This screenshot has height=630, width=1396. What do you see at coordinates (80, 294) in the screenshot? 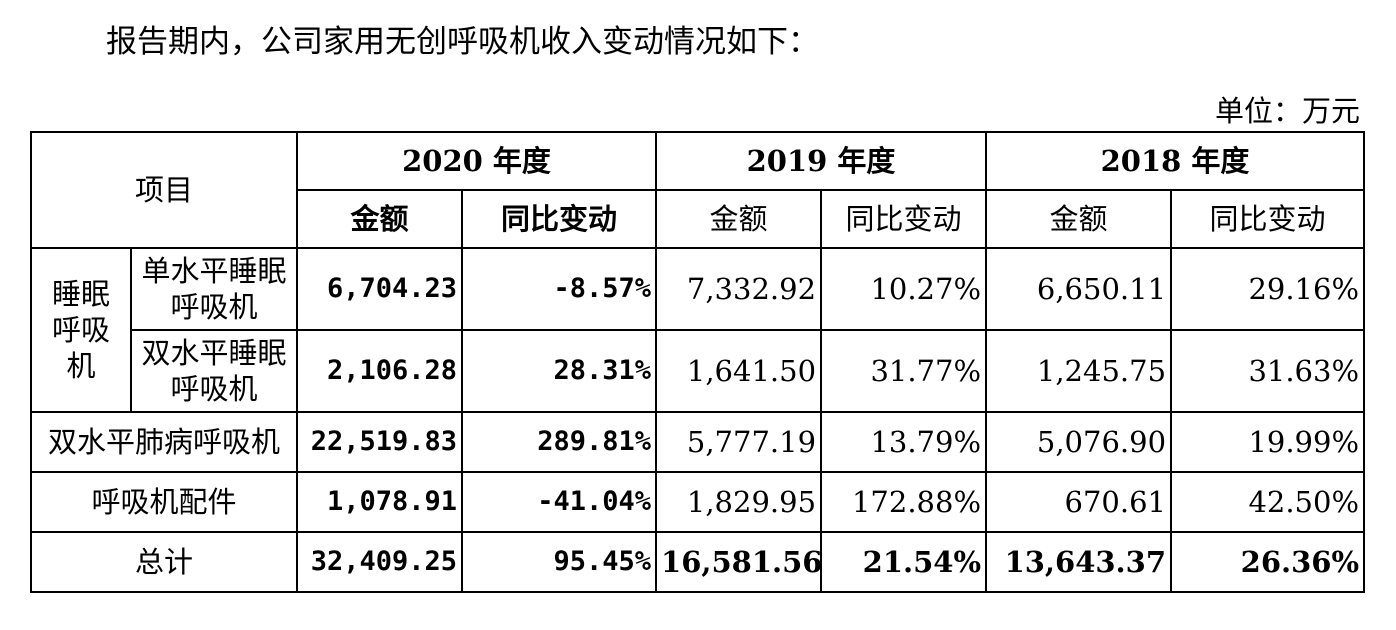
I see `group-label-line: 睡眠` at bounding box center [80, 294].